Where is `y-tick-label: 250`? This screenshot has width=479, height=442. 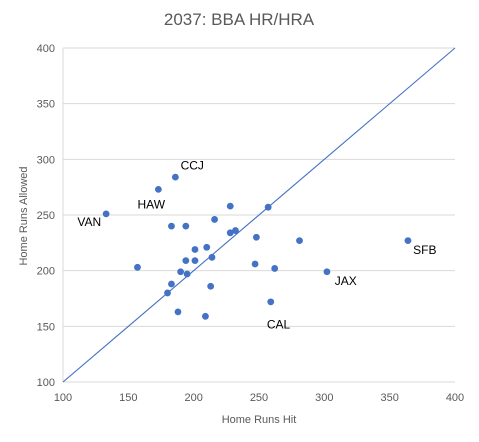
y-tick-label: 250 is located at coordinates (46, 216).